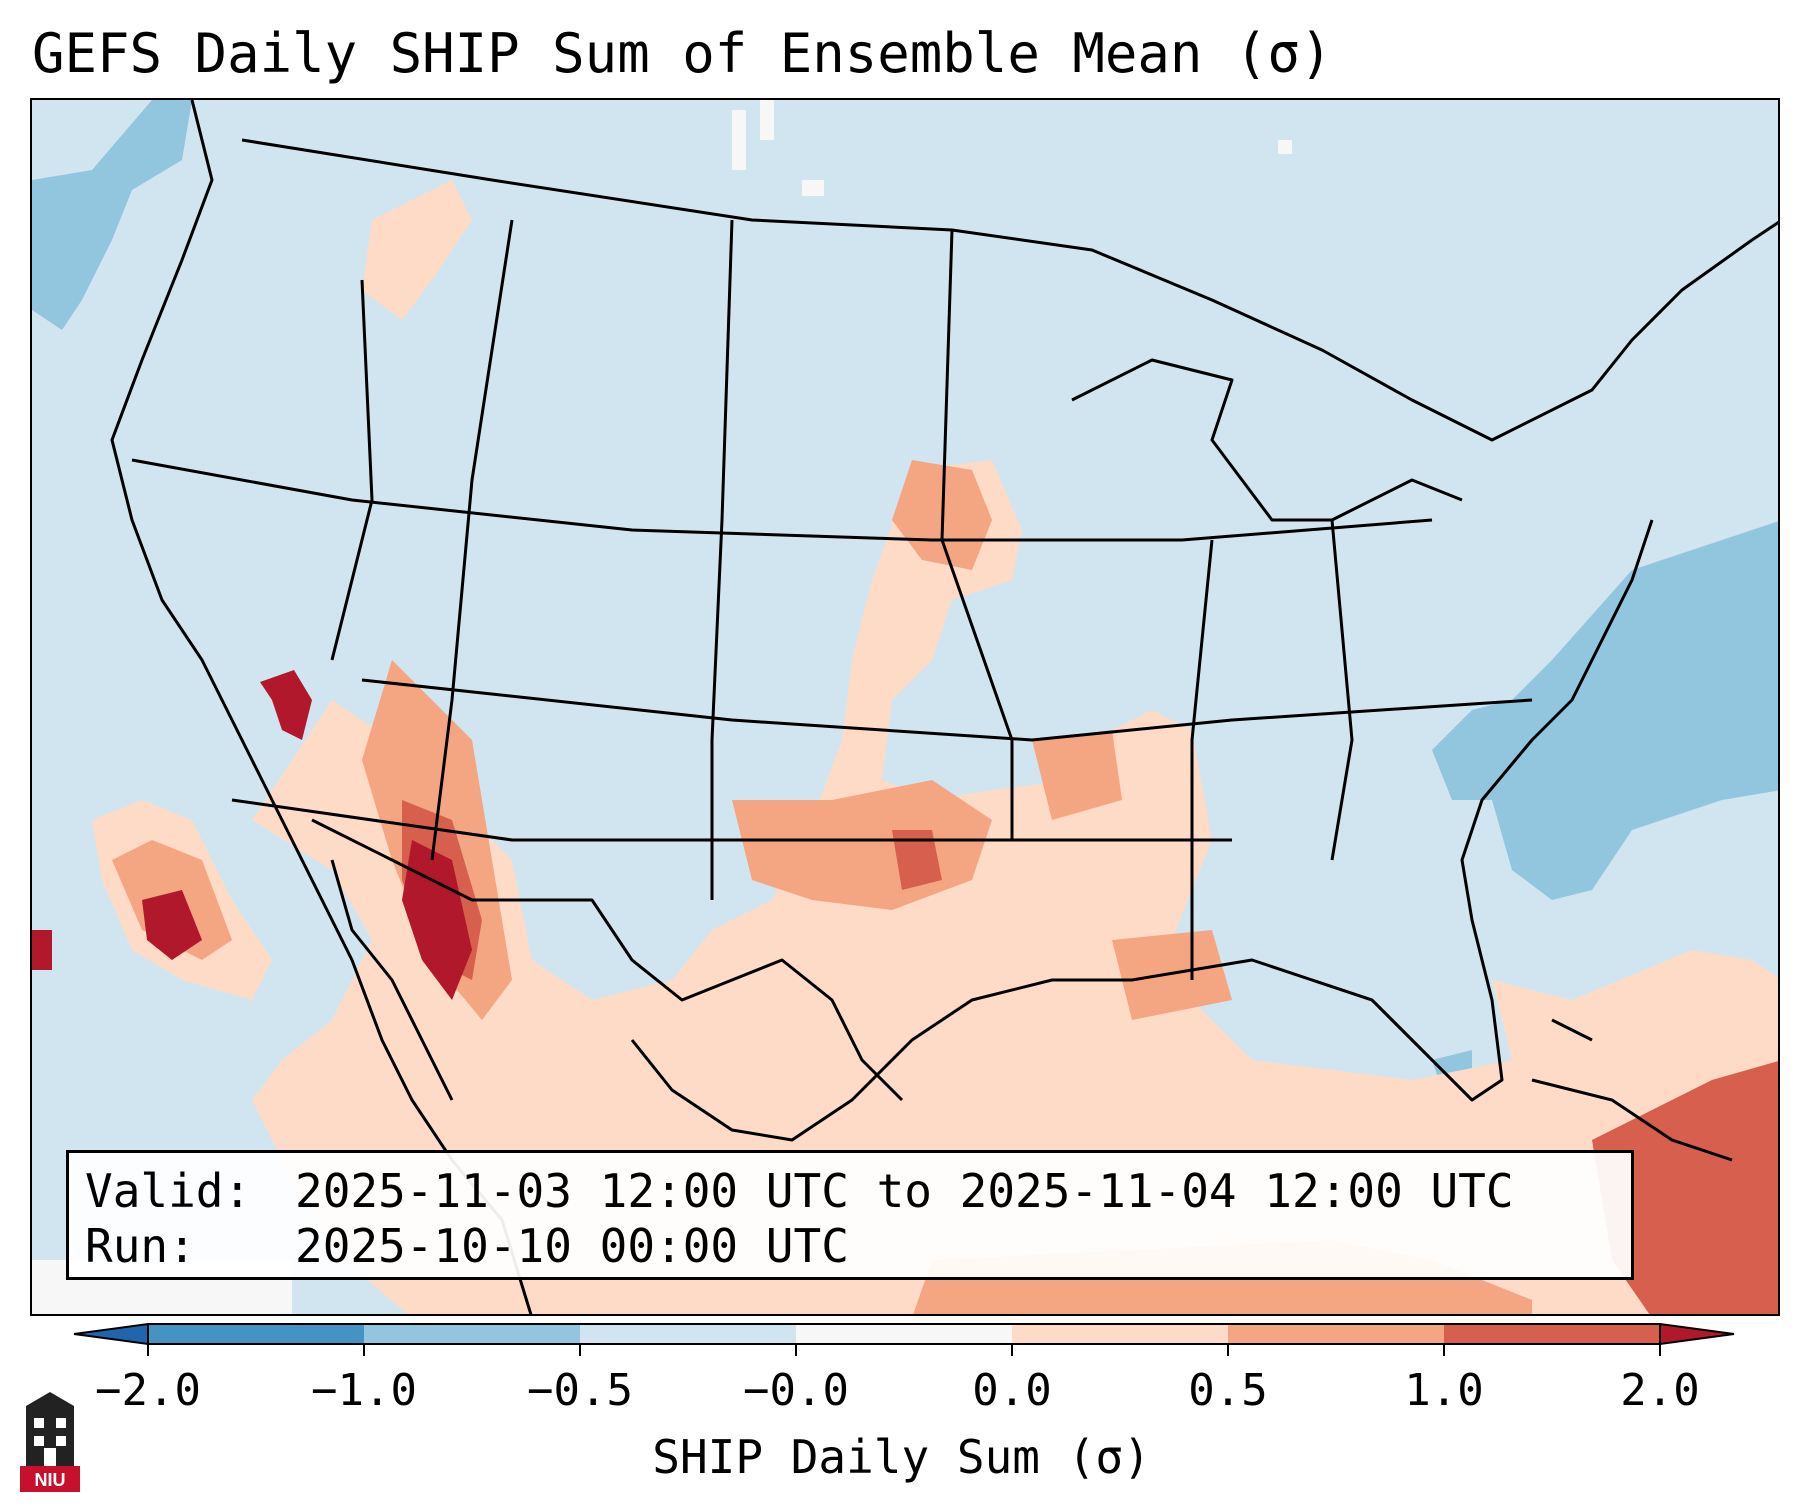  I want to click on run-value: 2025-10-10 00:00 UTC, so click(572, 1246).